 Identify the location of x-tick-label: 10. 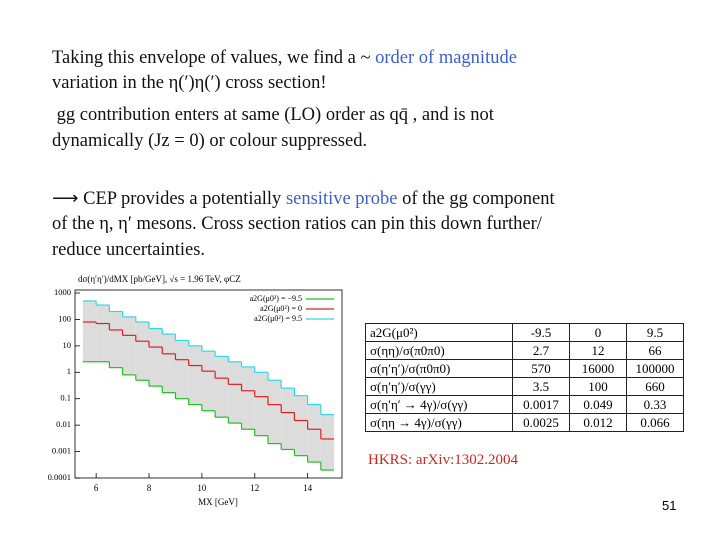
(202, 488).